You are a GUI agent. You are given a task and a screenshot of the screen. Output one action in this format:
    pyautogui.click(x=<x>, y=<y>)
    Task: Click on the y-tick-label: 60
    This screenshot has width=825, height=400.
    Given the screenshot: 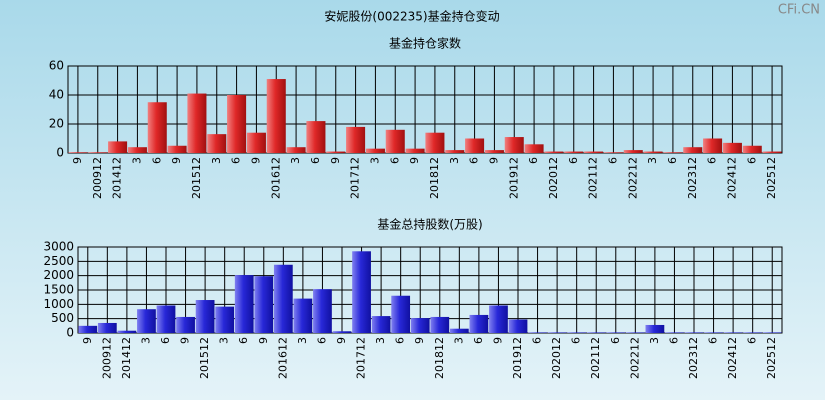 What is the action you would take?
    pyautogui.click(x=56, y=66)
    